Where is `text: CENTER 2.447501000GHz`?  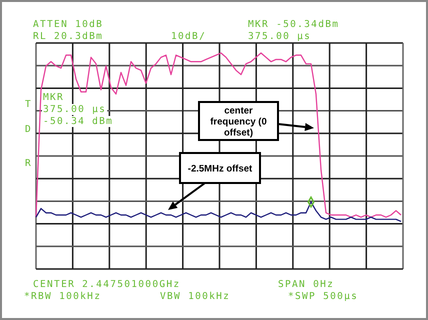
text: CENTER 2.447501000GHz is located at coordinates (106, 284).